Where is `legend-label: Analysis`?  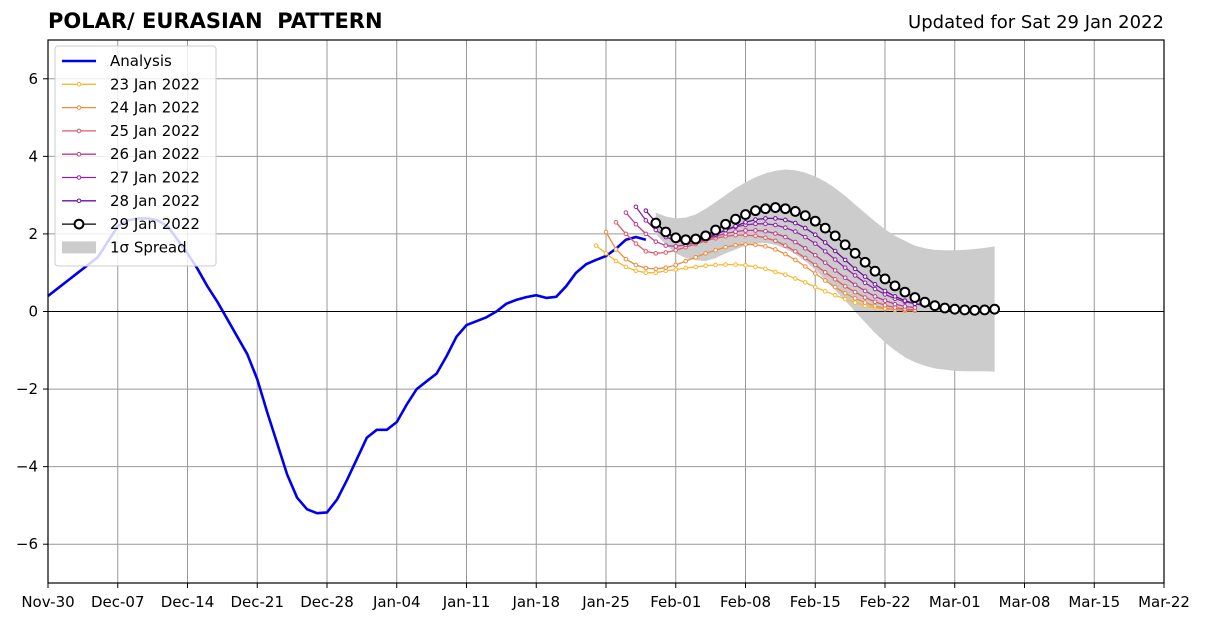 legend-label: Analysis is located at coordinates (141, 61).